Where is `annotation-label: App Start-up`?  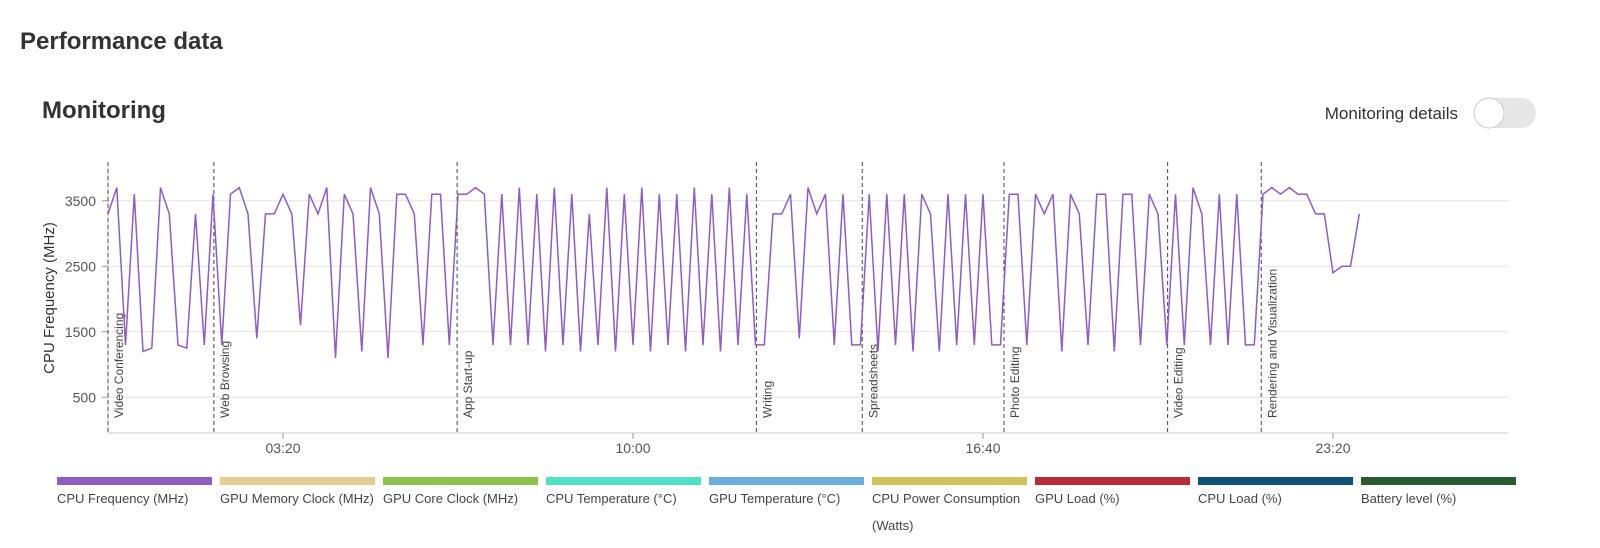
annotation-label: App Start-up is located at coordinates (468, 384).